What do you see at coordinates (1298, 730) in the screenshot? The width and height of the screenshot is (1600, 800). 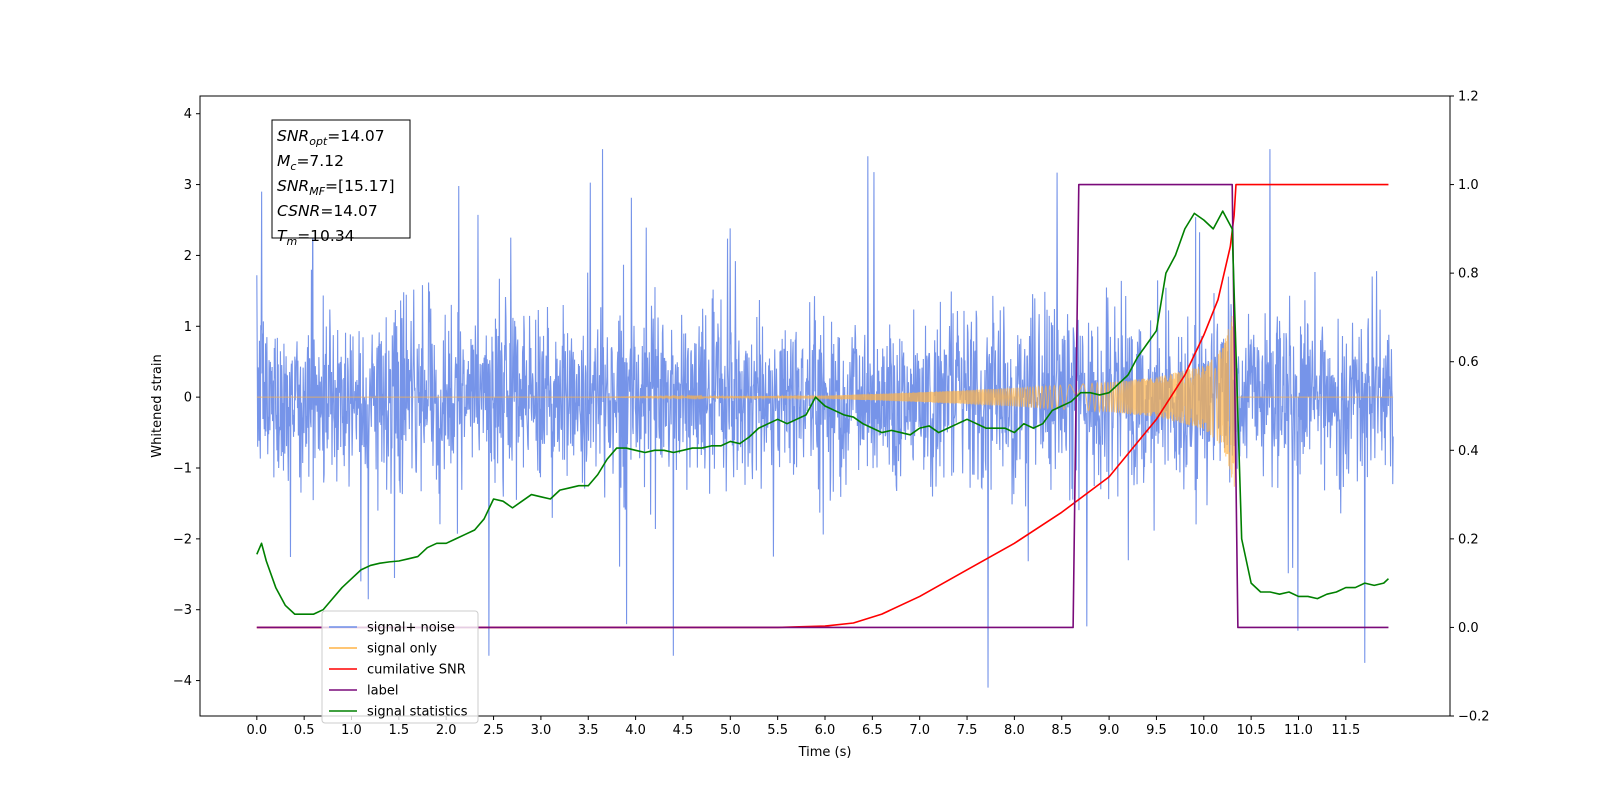 I see `x-tick-label: 11.0` at bounding box center [1298, 730].